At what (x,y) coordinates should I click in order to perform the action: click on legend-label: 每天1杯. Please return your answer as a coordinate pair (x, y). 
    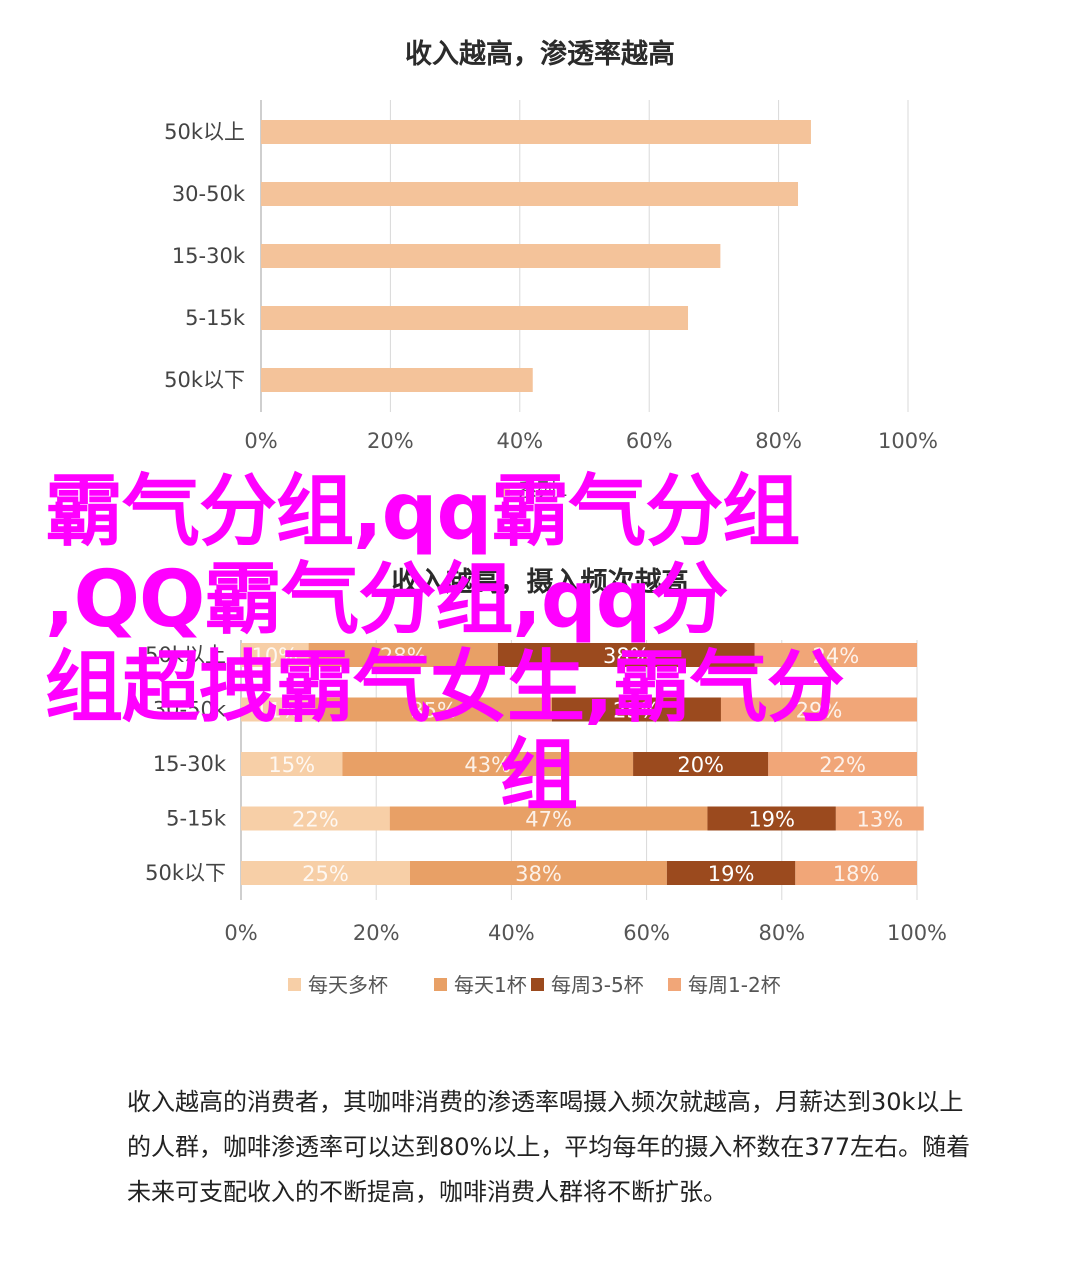
    Looking at the image, I should click on (490, 985).